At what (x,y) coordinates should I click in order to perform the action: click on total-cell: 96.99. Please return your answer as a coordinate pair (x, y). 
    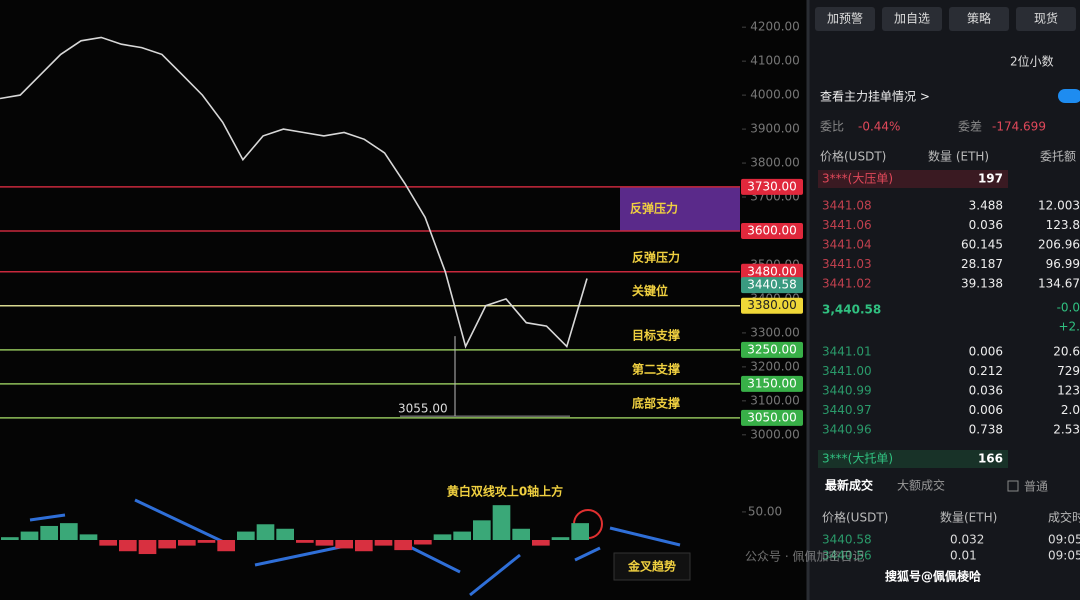
    Looking at the image, I should click on (1063, 264).